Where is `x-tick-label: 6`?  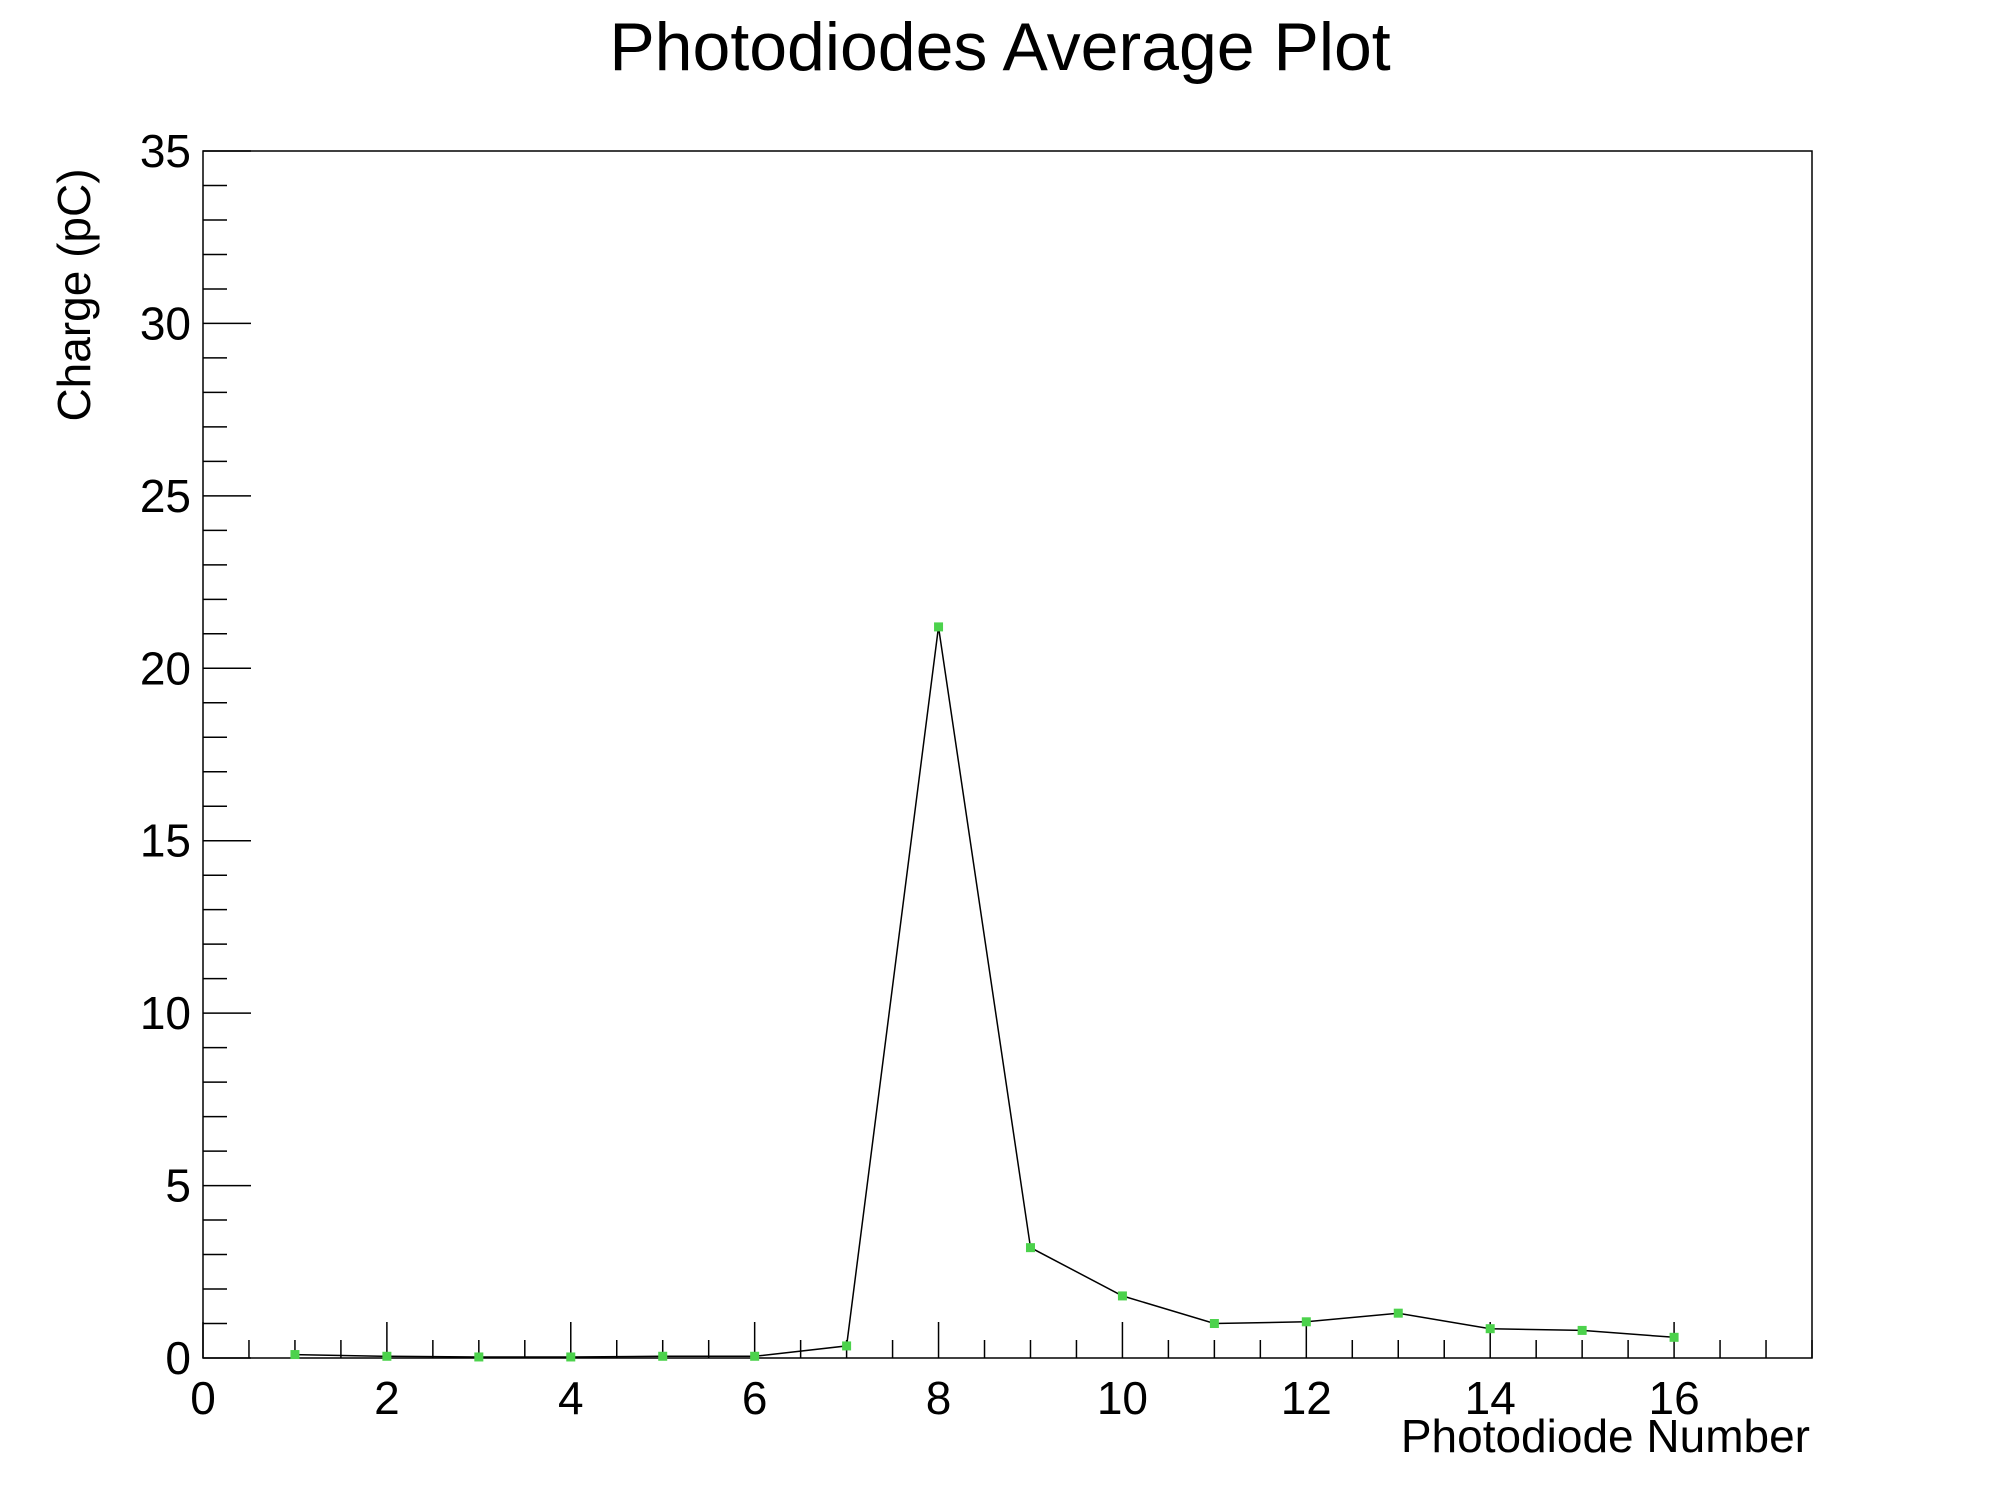
x-tick-label: 6 is located at coordinates (755, 1398).